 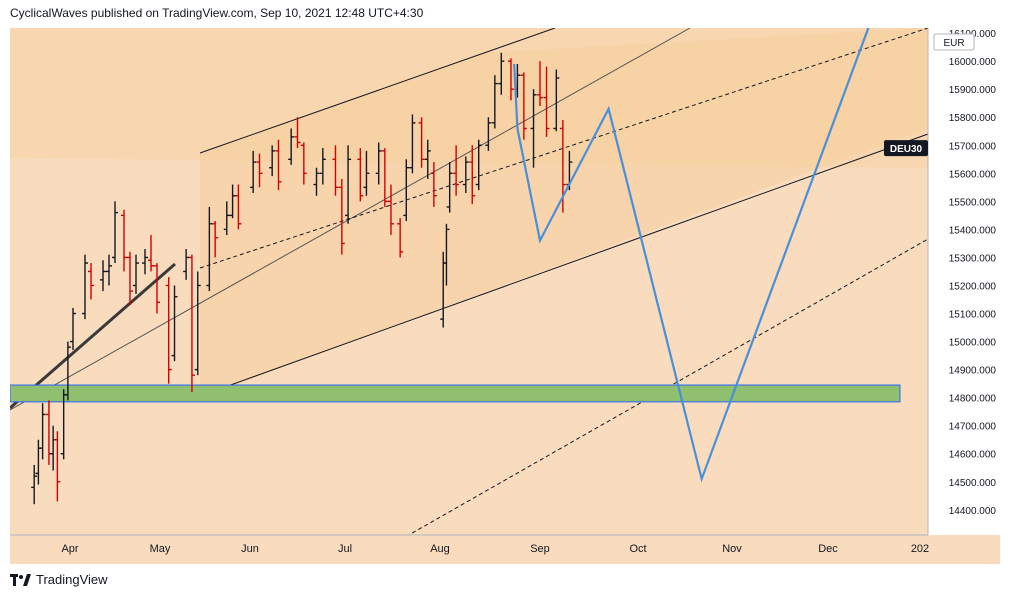 What do you see at coordinates (973, 371) in the screenshot?
I see `y-tick-label: 14900.000` at bounding box center [973, 371].